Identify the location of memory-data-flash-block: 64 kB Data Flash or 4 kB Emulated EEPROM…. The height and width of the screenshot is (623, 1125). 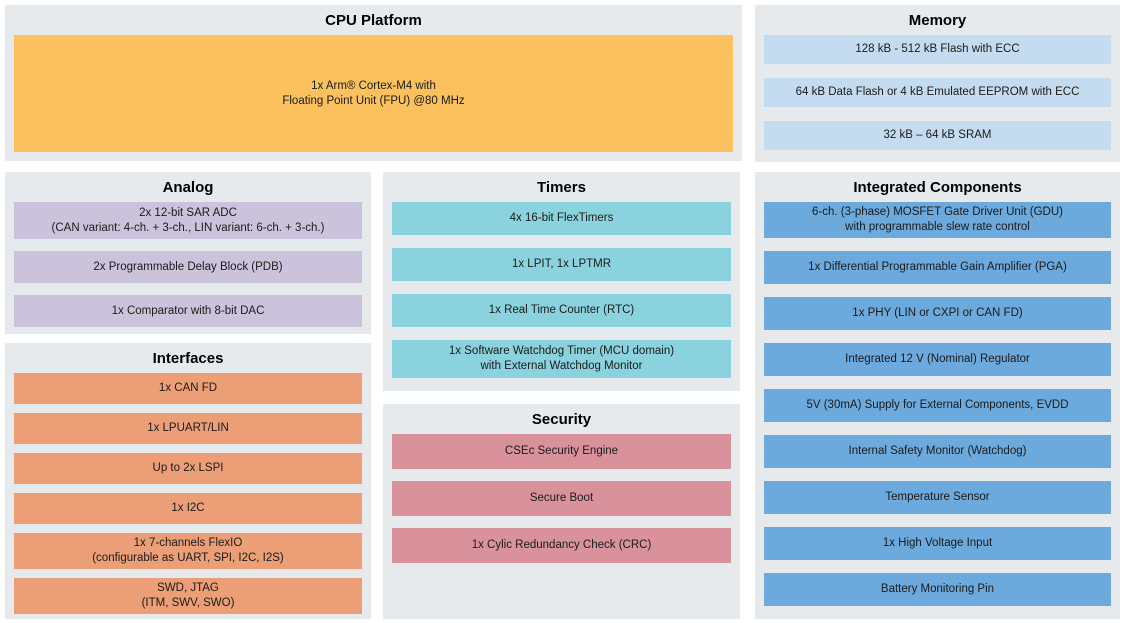
(937, 92).